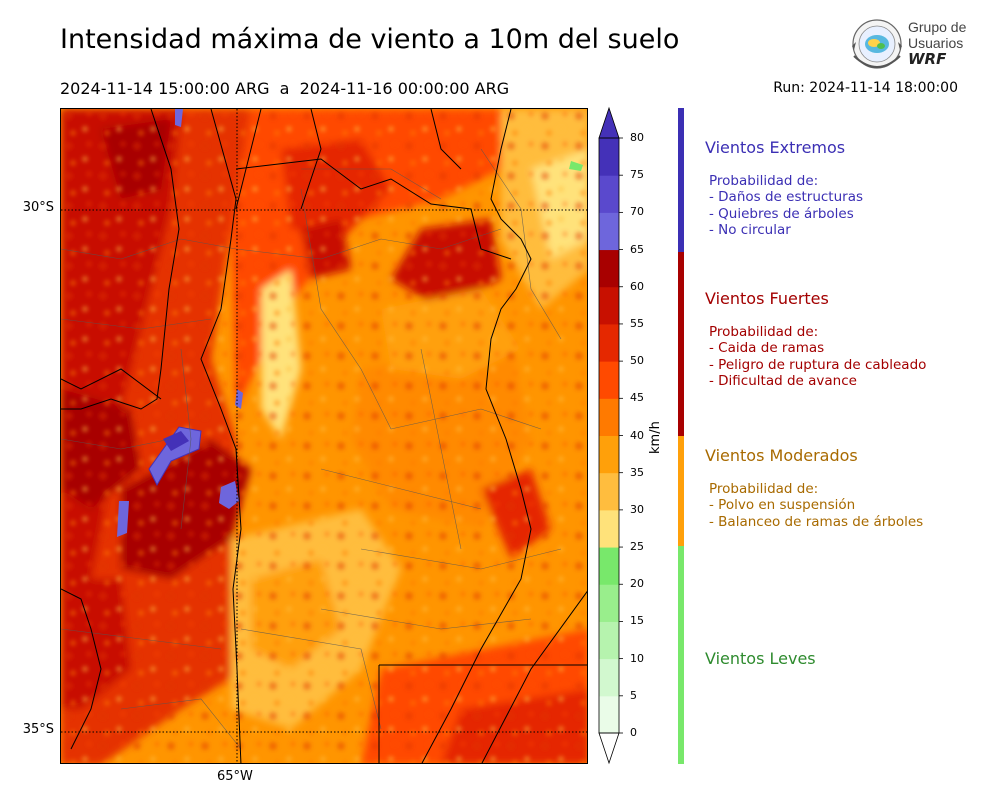 This screenshot has width=1000, height=800. What do you see at coordinates (681, 655) in the screenshot?
I see `category-bar-leves` at bounding box center [681, 655].